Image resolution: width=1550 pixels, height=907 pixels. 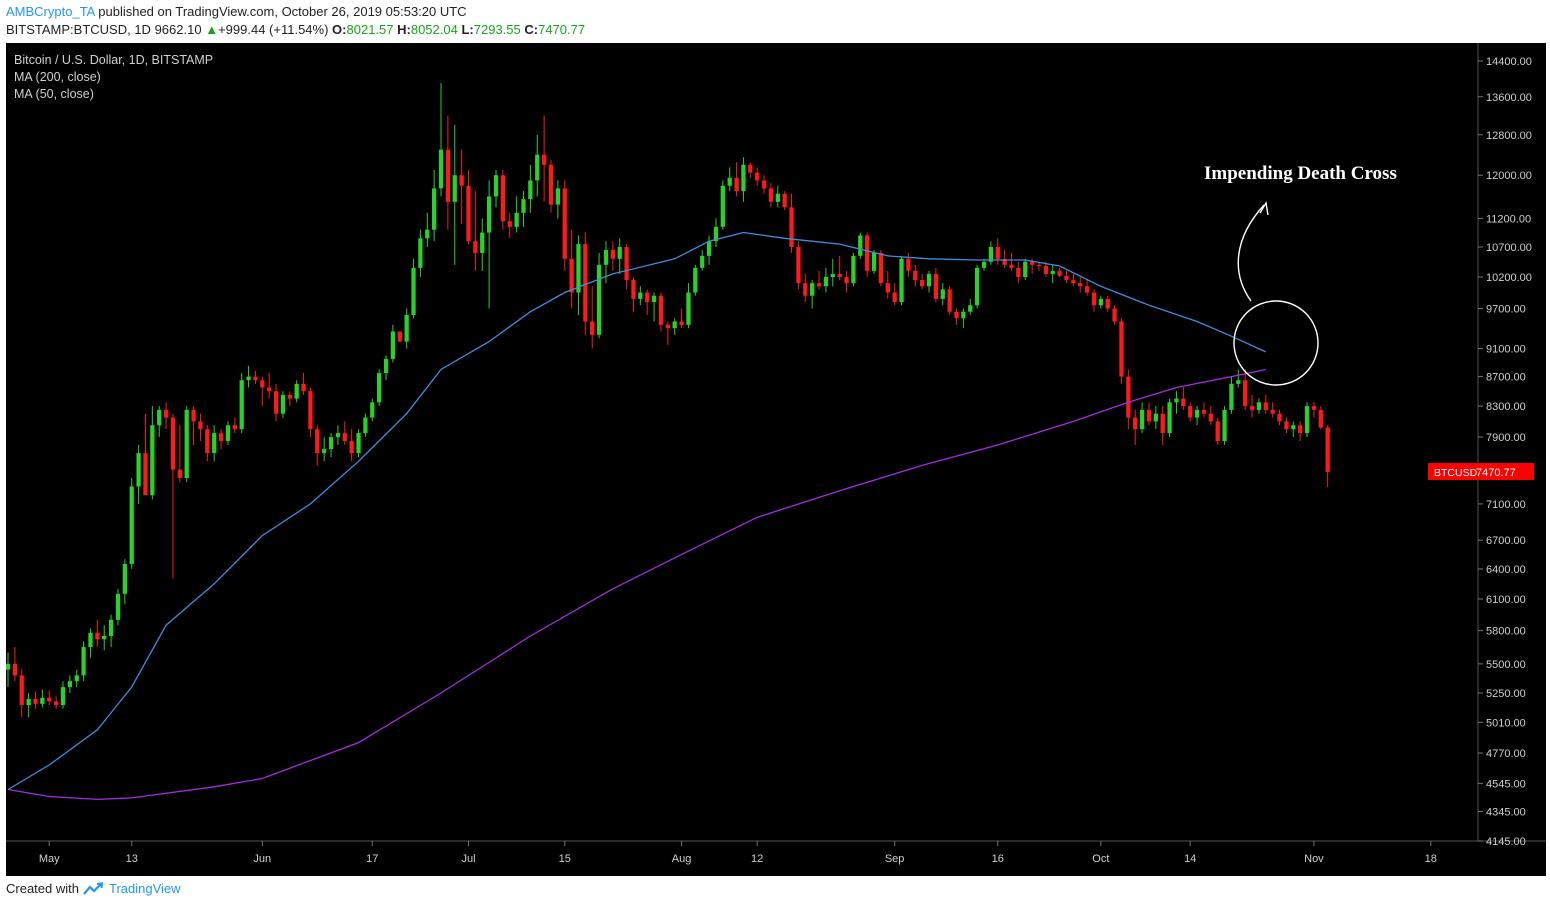 I want to click on price-tick-label: 8700.00, so click(x=1506, y=378).